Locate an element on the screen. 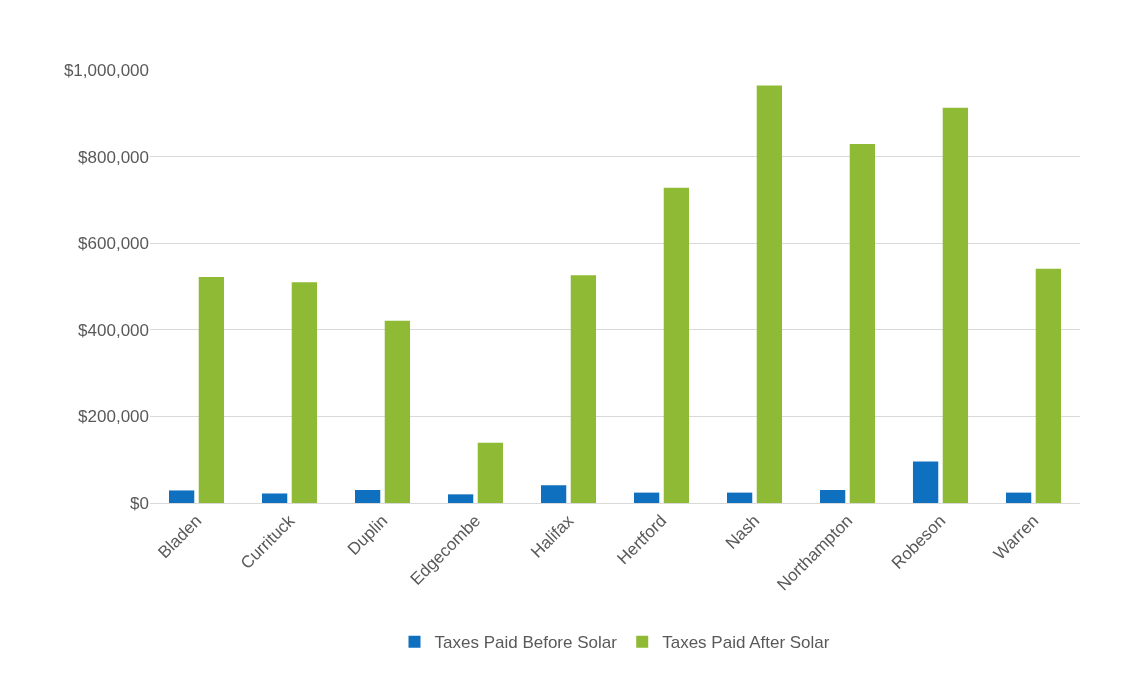 This screenshot has width=1130, height=688. y-tick-label: $400,000 is located at coordinates (113, 330).